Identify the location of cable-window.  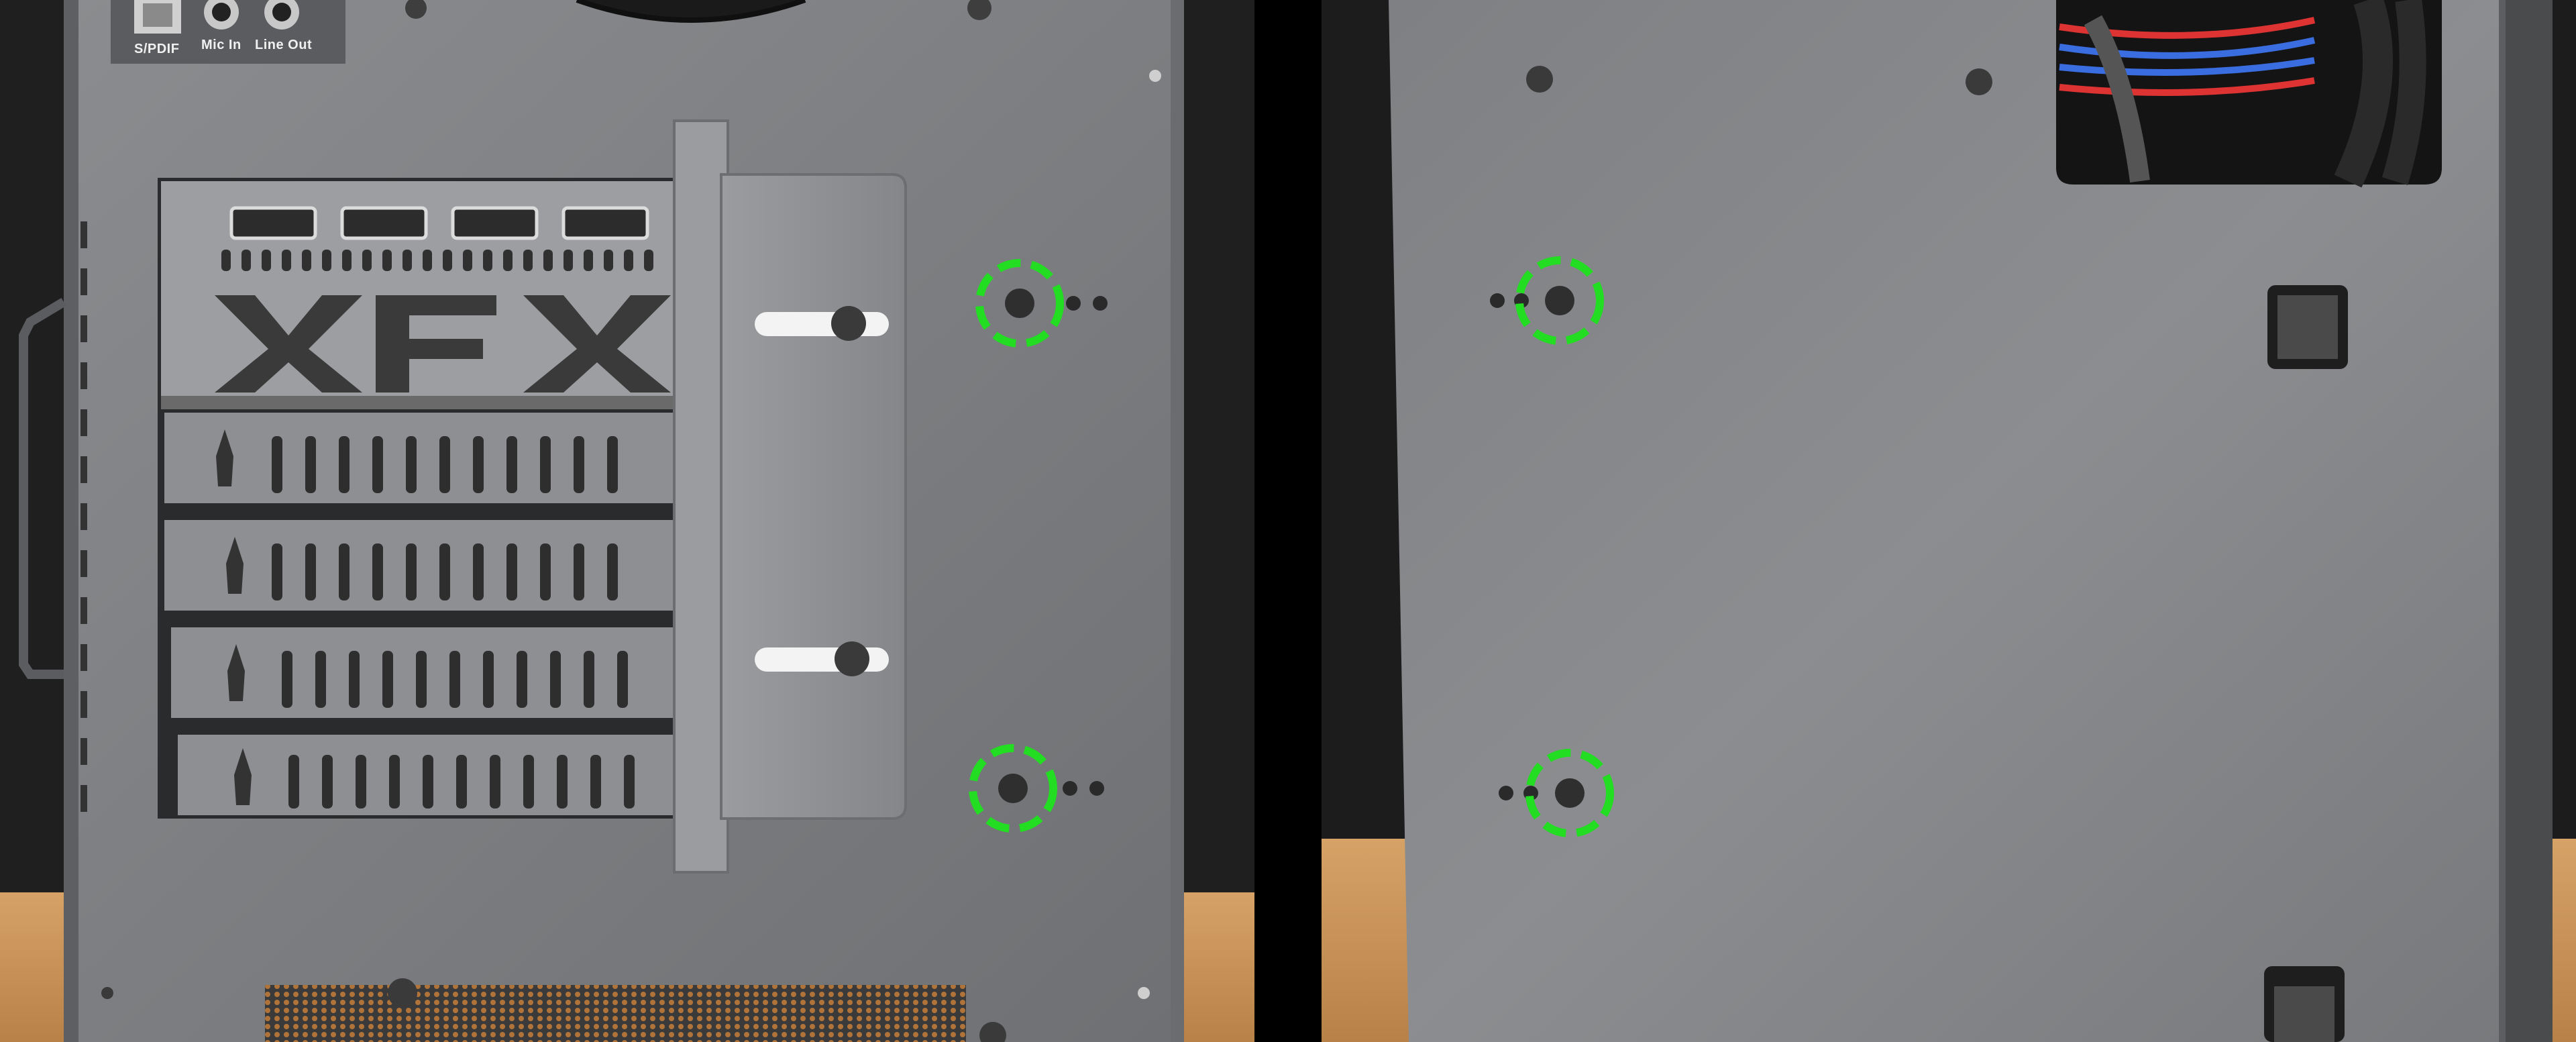
(2249, 92).